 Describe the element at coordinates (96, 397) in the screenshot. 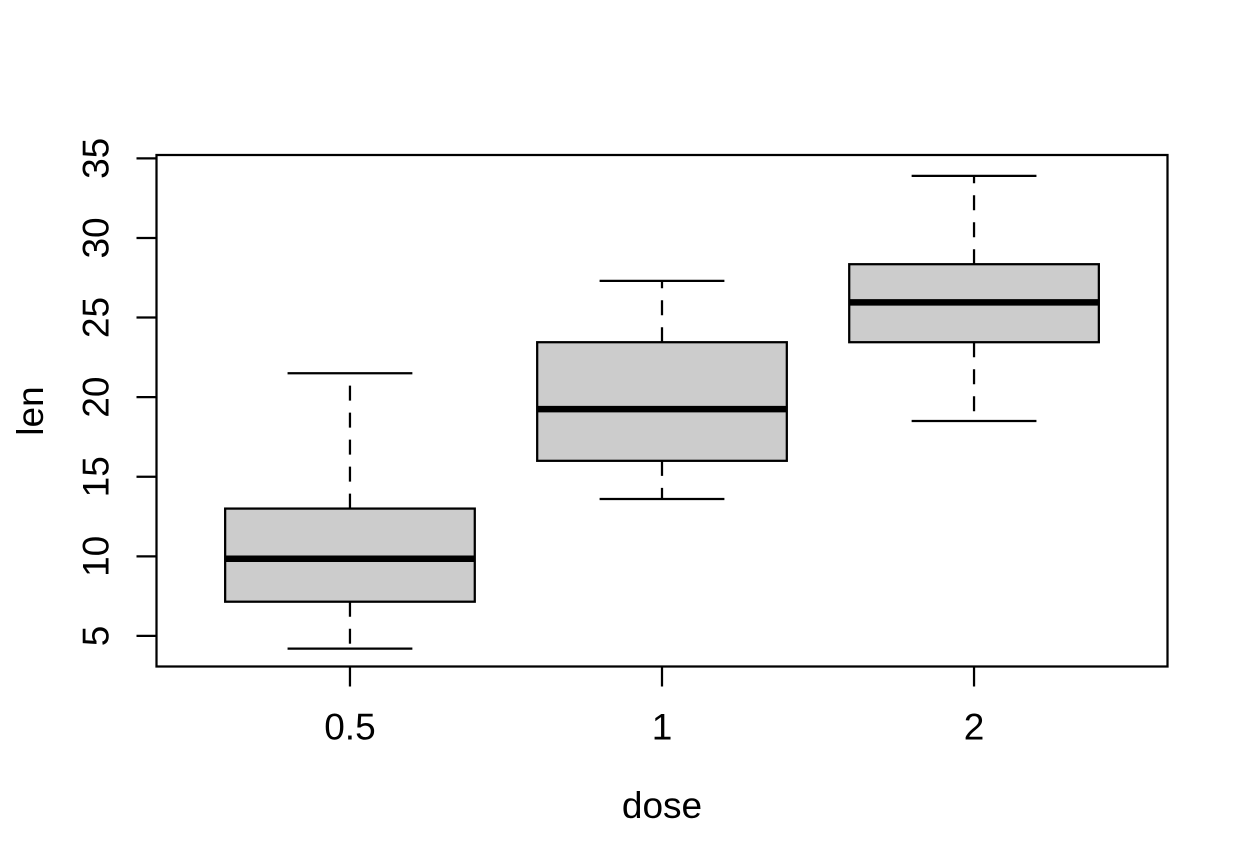

I see `y-tick-label: 20` at that location.